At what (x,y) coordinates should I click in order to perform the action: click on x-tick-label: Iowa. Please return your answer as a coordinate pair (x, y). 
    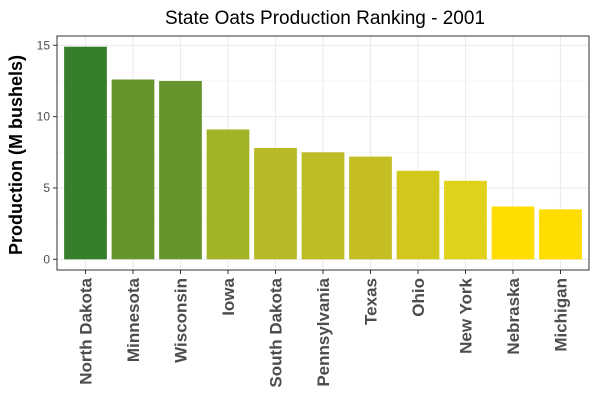
    Looking at the image, I should click on (228, 296).